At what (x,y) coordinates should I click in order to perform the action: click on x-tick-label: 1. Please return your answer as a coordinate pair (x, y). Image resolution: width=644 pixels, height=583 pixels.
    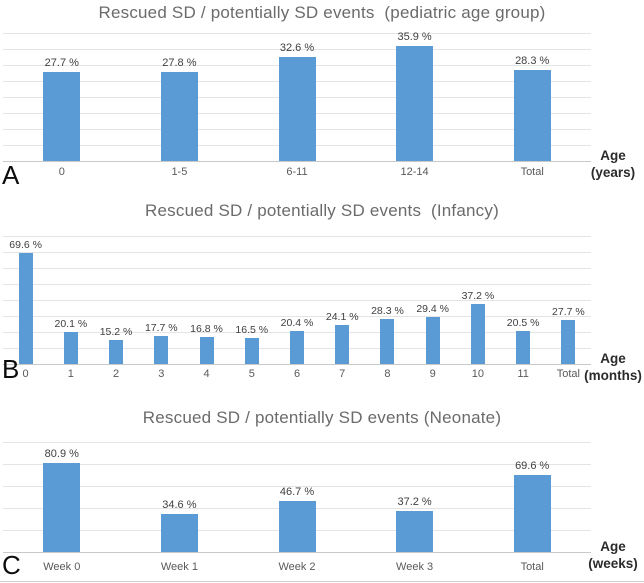
    Looking at the image, I should click on (70, 374).